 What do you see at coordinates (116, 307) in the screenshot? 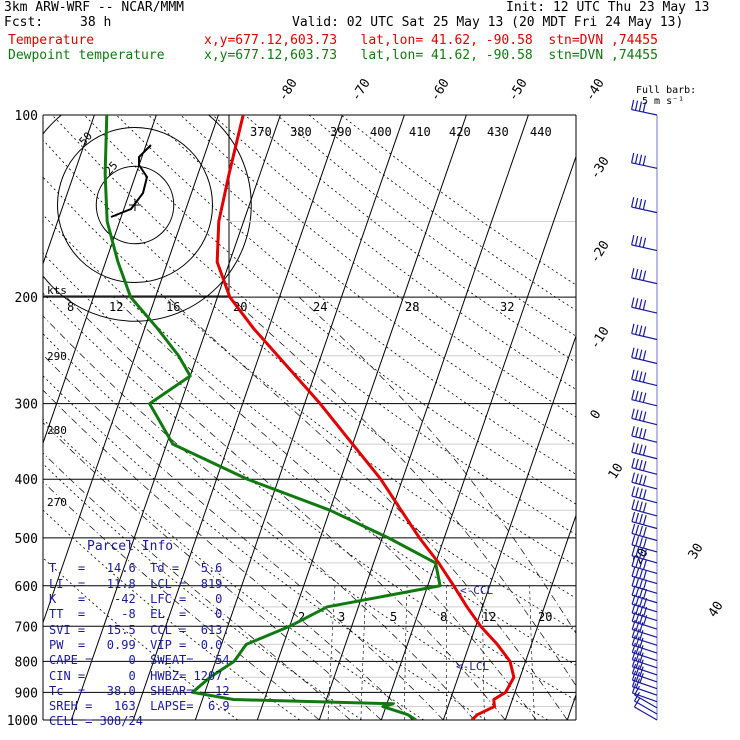
I see `mixing-ratio-label: 12` at bounding box center [116, 307].